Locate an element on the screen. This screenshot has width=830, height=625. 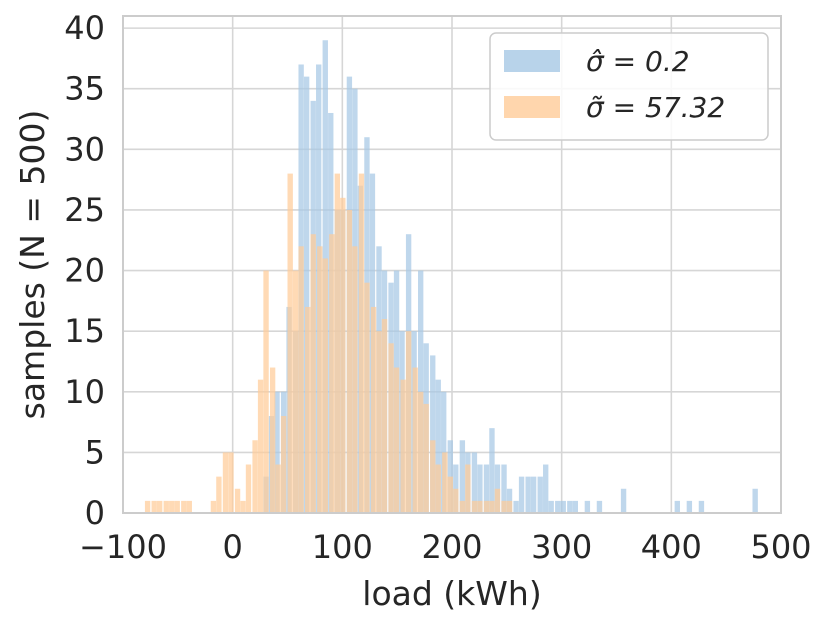
y-tick-label: 15 is located at coordinates (84, 331).